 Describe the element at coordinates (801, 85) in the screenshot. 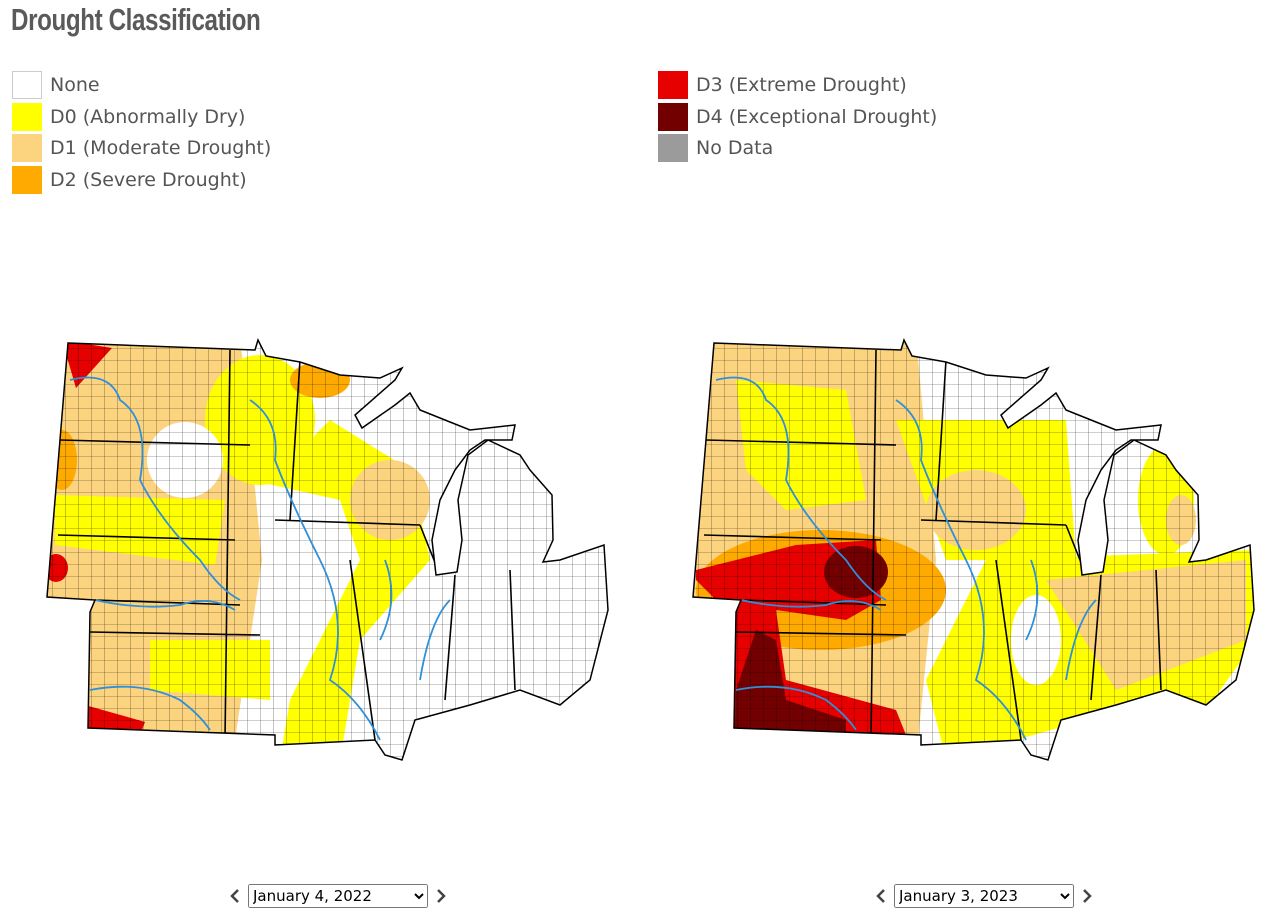

I see `legend-label: D3 (Extreme Drought)` at that location.